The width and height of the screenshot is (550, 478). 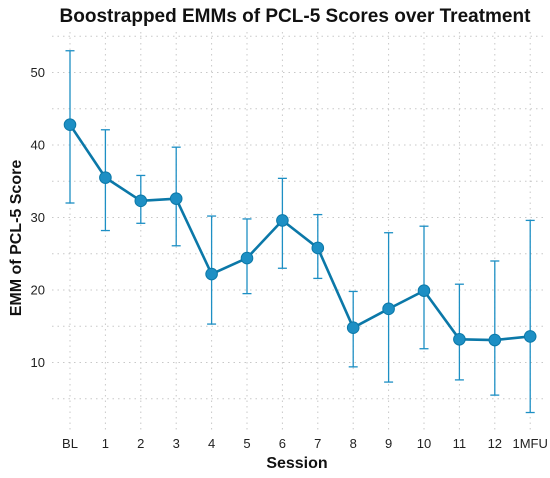 I want to click on x-tick-label: 7, so click(x=317, y=443).